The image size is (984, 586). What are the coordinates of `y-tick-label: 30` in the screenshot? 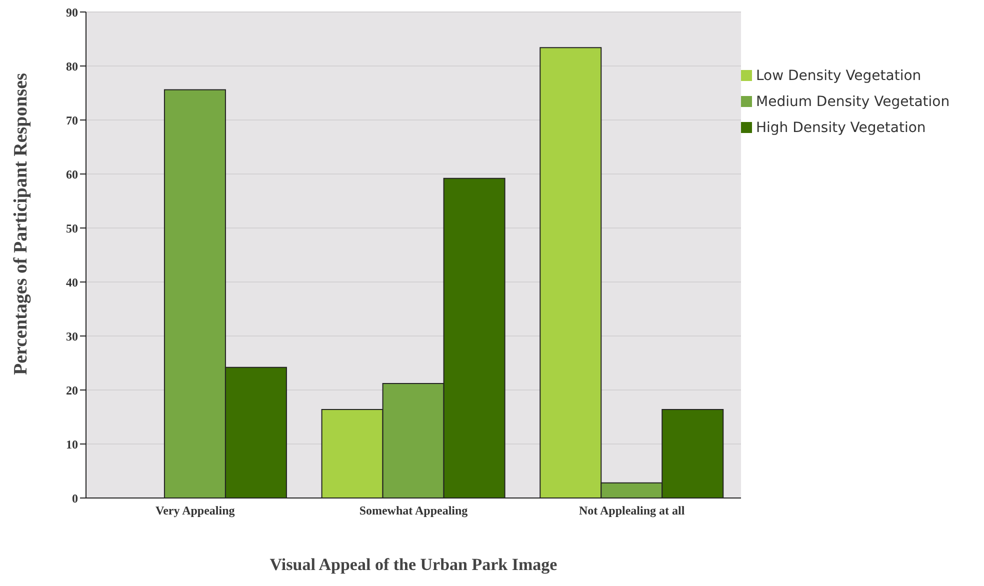 It's located at (72, 336).